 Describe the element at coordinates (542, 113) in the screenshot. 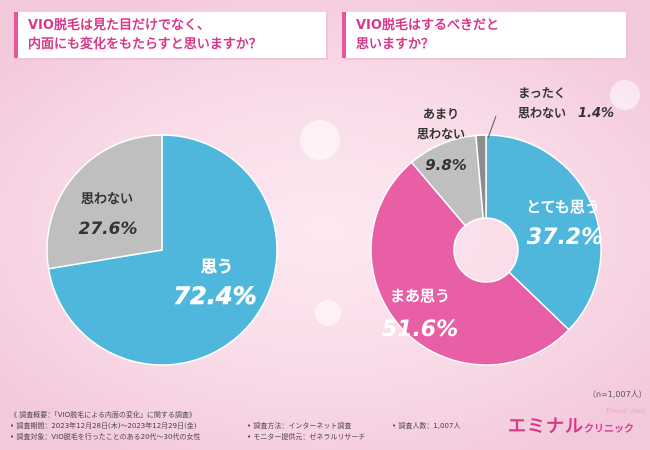

I see `donut-2-label-3-line-2: 思わない` at that location.